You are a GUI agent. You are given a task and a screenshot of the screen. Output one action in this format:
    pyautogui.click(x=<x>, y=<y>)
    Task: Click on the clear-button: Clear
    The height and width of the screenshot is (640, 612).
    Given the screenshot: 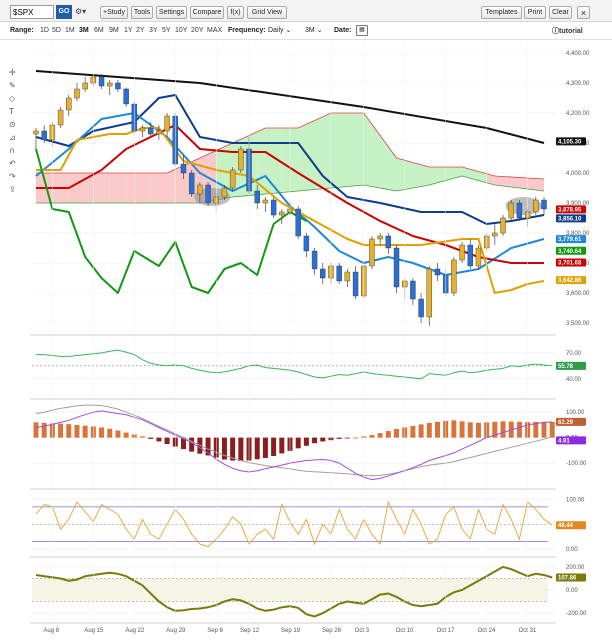 What is the action you would take?
    pyautogui.click(x=560, y=12)
    